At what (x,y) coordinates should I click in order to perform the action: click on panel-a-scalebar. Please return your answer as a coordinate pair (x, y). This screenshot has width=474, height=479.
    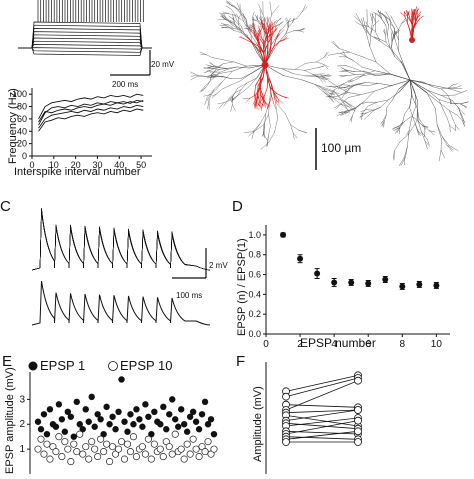
    Looking at the image, I should click on (130, 62).